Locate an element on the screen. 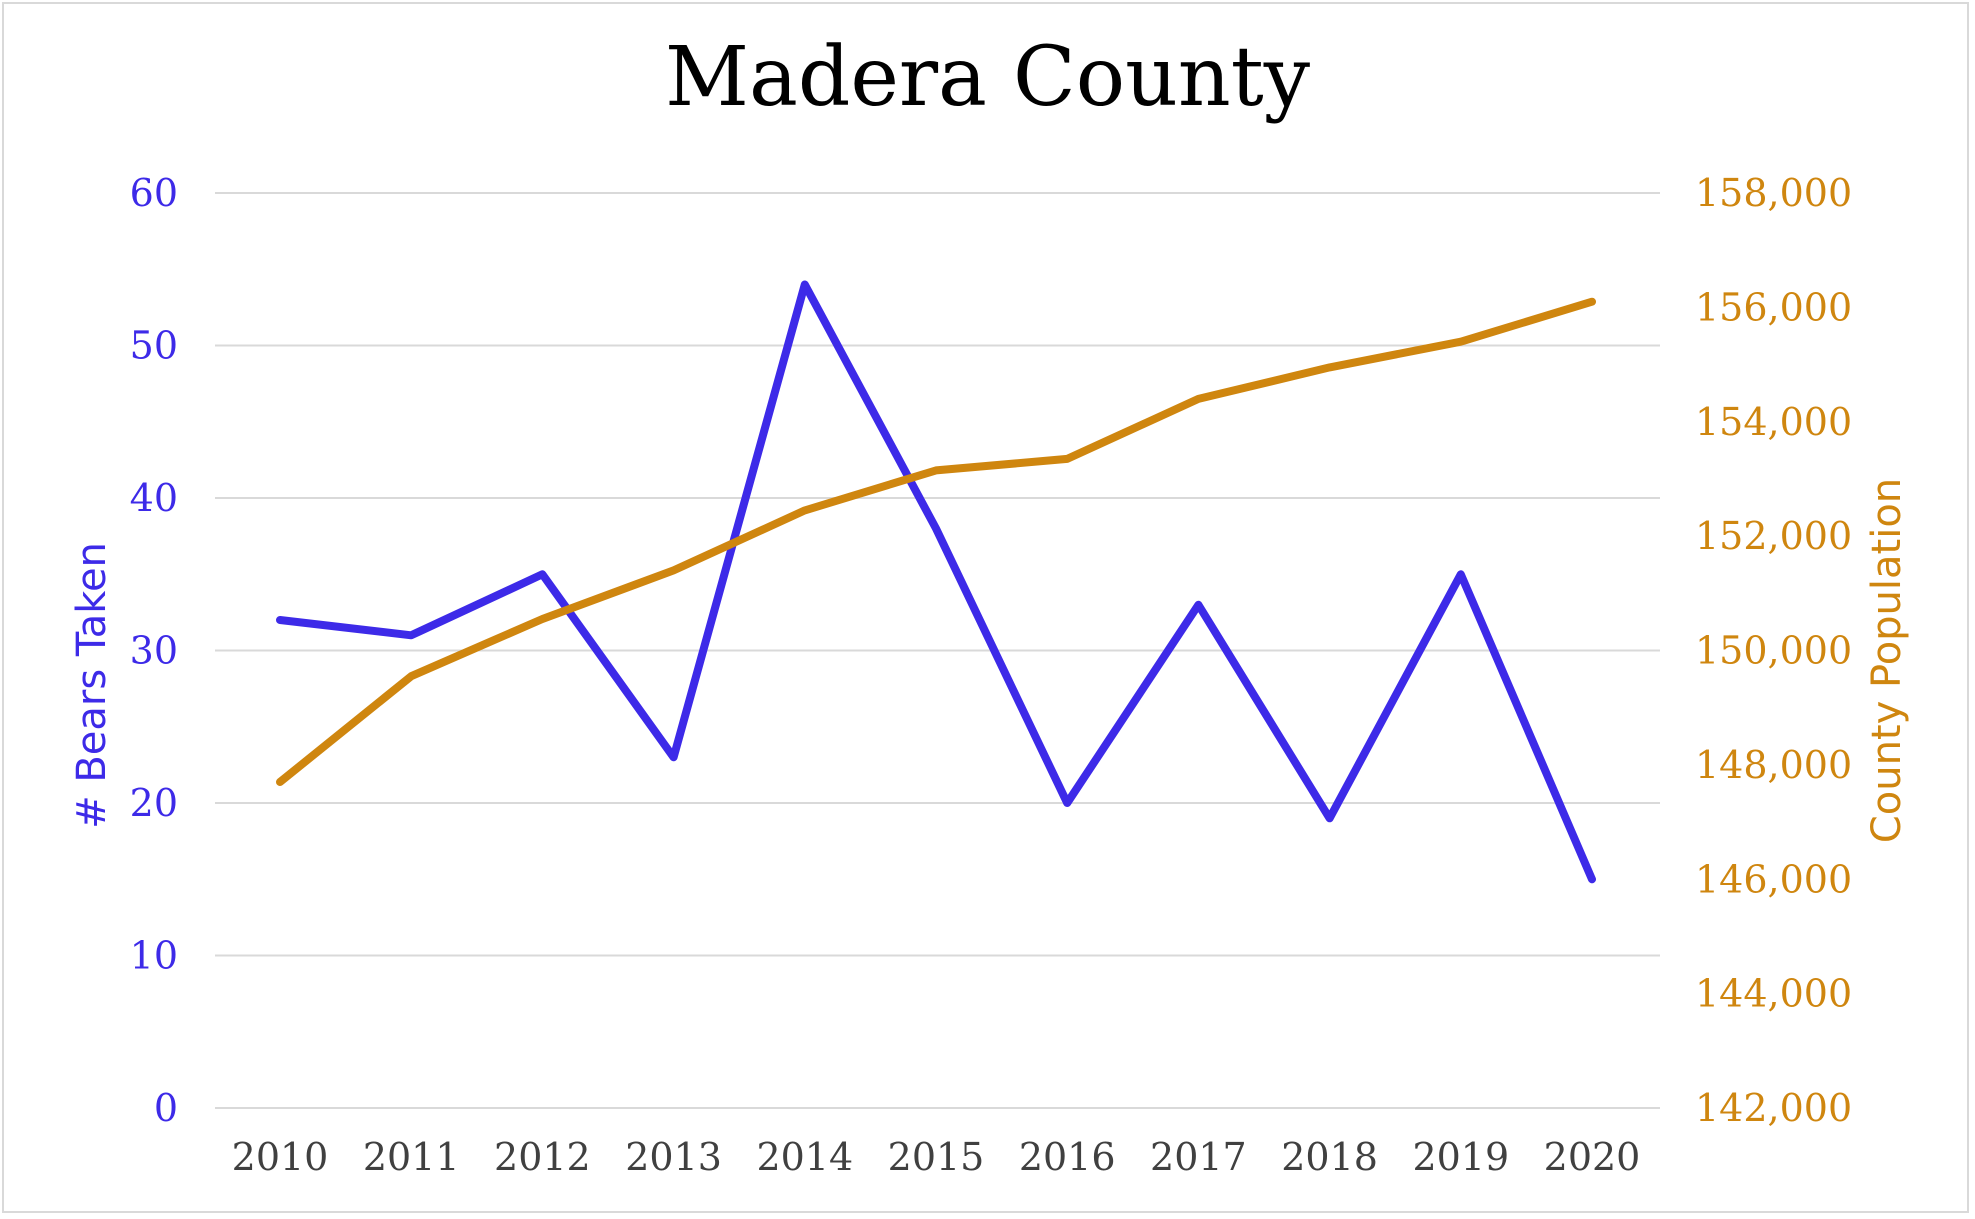 Image resolution: width=1975 pixels, height=1219 pixels. bears-point-2016 is located at coordinates (1067, 803).